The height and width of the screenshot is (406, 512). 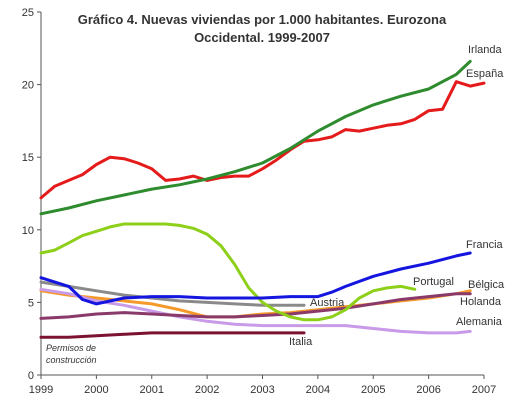 I want to click on x-tick-label: 2005, so click(x=373, y=390).